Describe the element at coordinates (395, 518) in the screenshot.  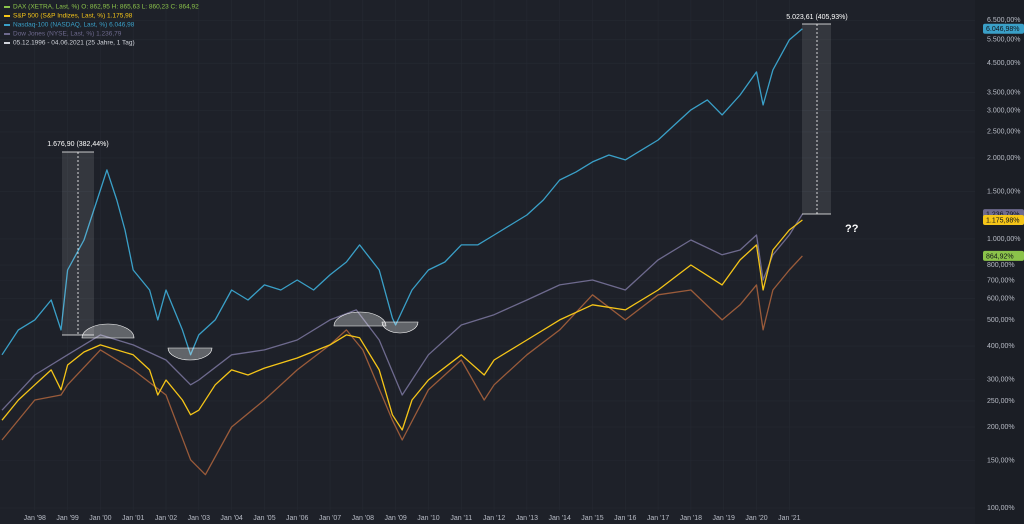
I see `x-tick-label: Jan '09` at that location.